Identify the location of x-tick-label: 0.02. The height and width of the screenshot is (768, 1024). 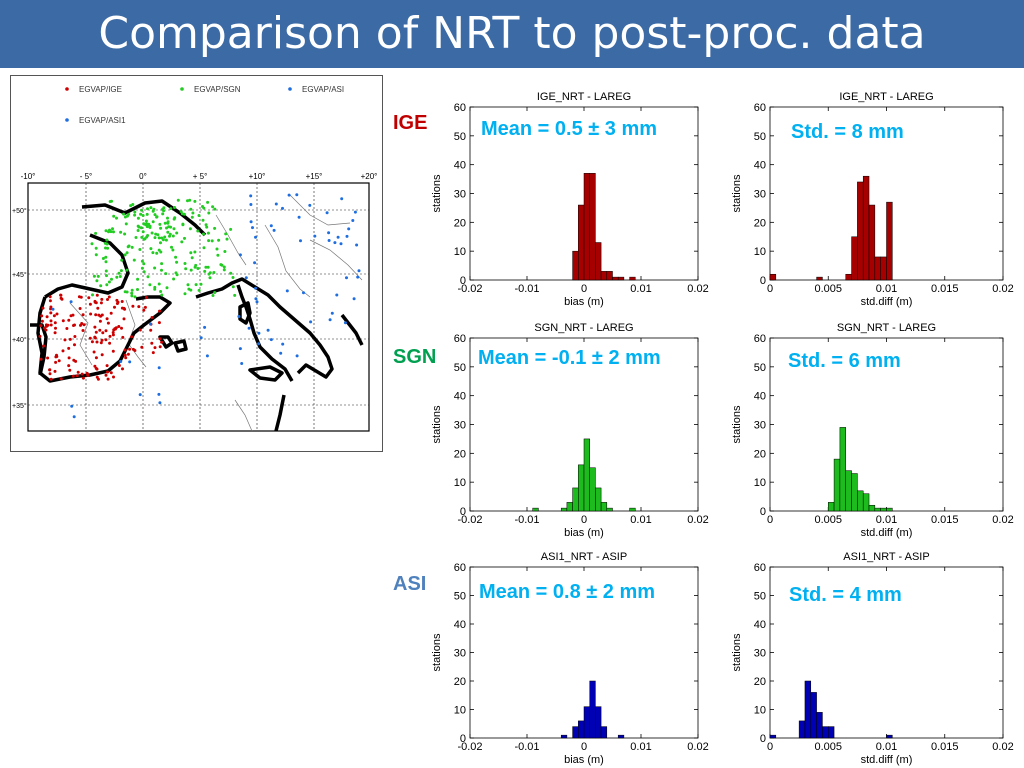
(697, 289).